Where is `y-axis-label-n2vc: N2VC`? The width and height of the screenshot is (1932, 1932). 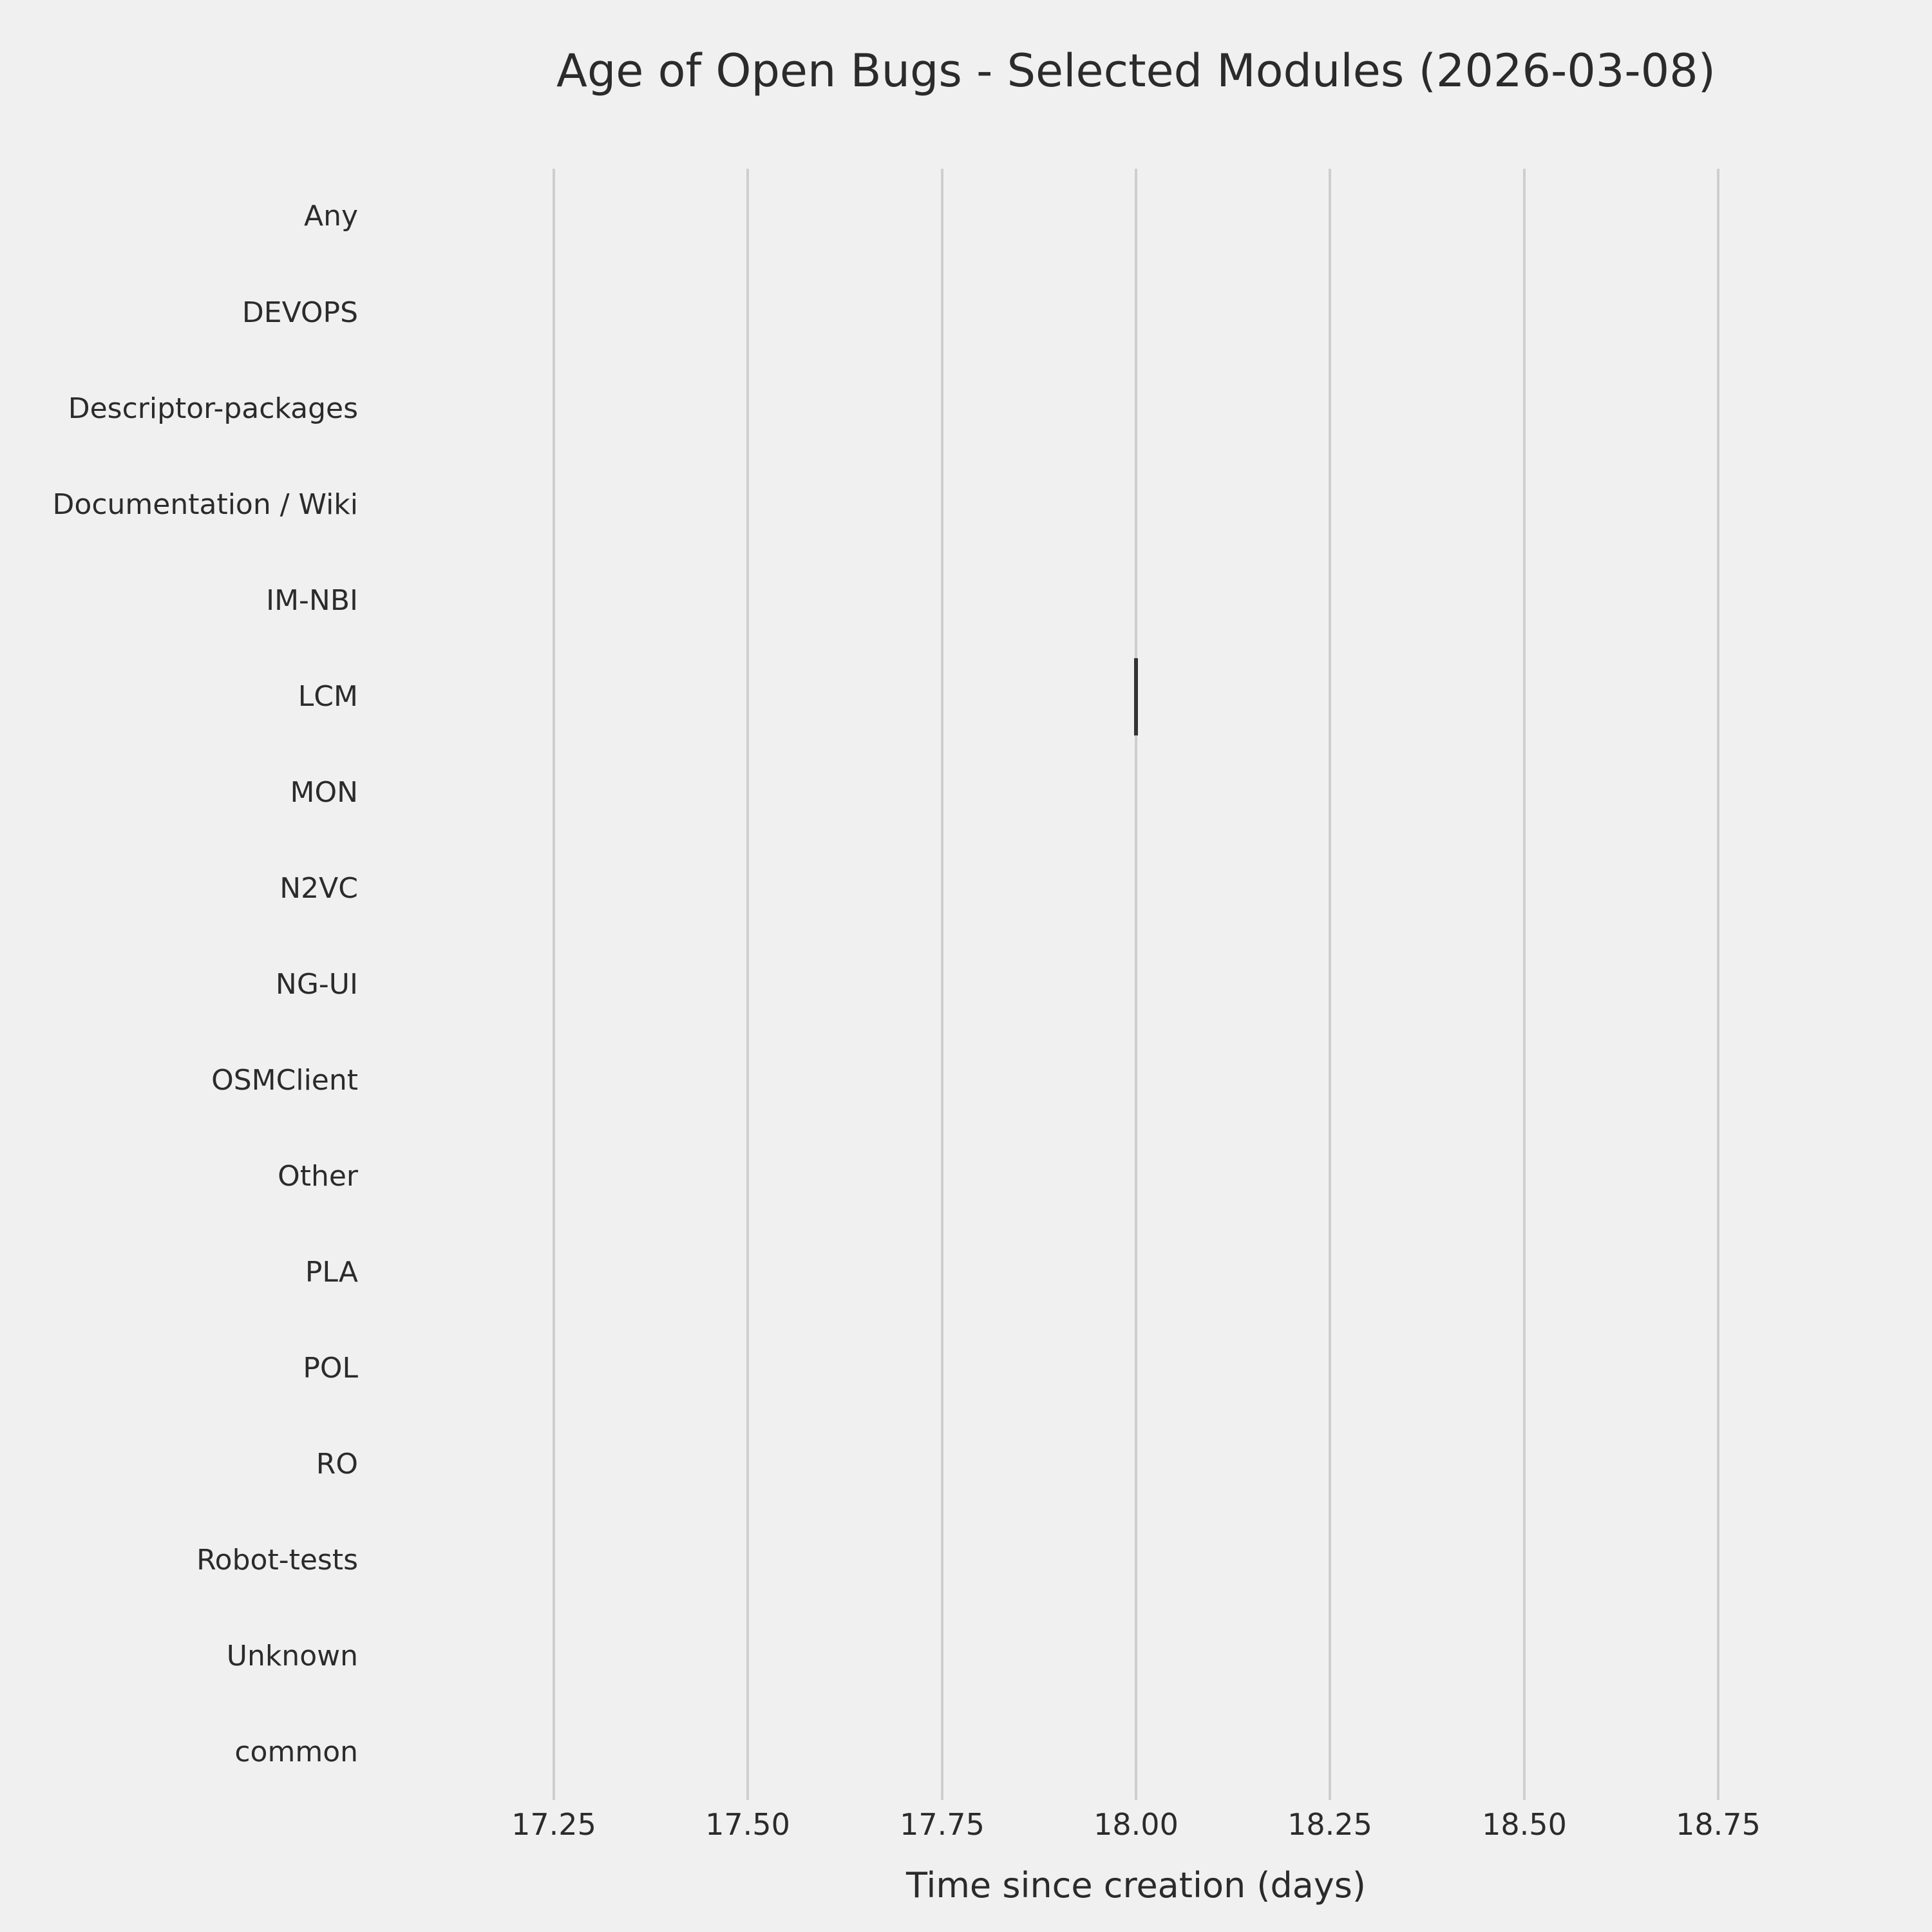
y-axis-label-n2vc: N2VC is located at coordinates (318, 888).